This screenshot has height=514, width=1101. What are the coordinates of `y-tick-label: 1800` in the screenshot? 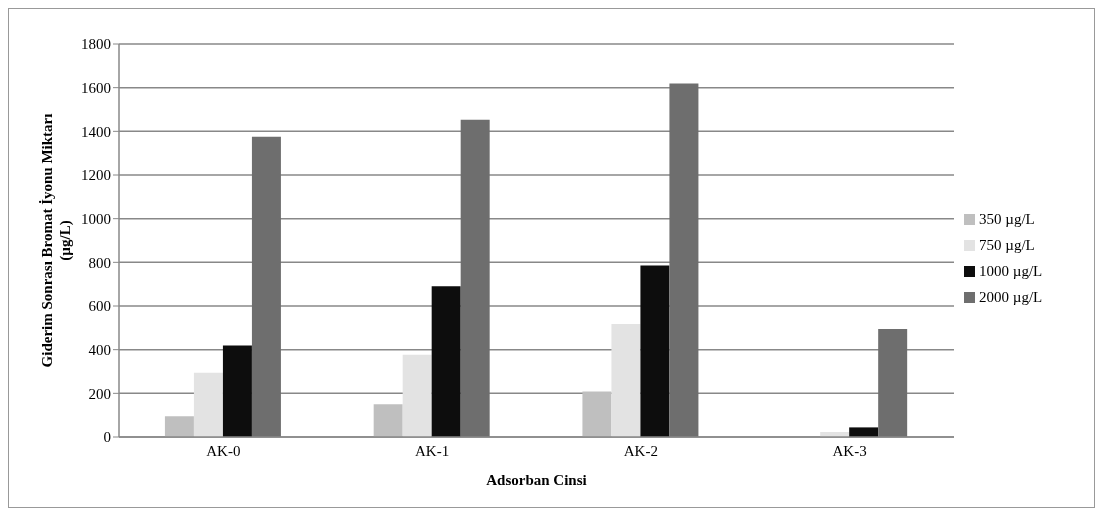 It's located at (96, 44).